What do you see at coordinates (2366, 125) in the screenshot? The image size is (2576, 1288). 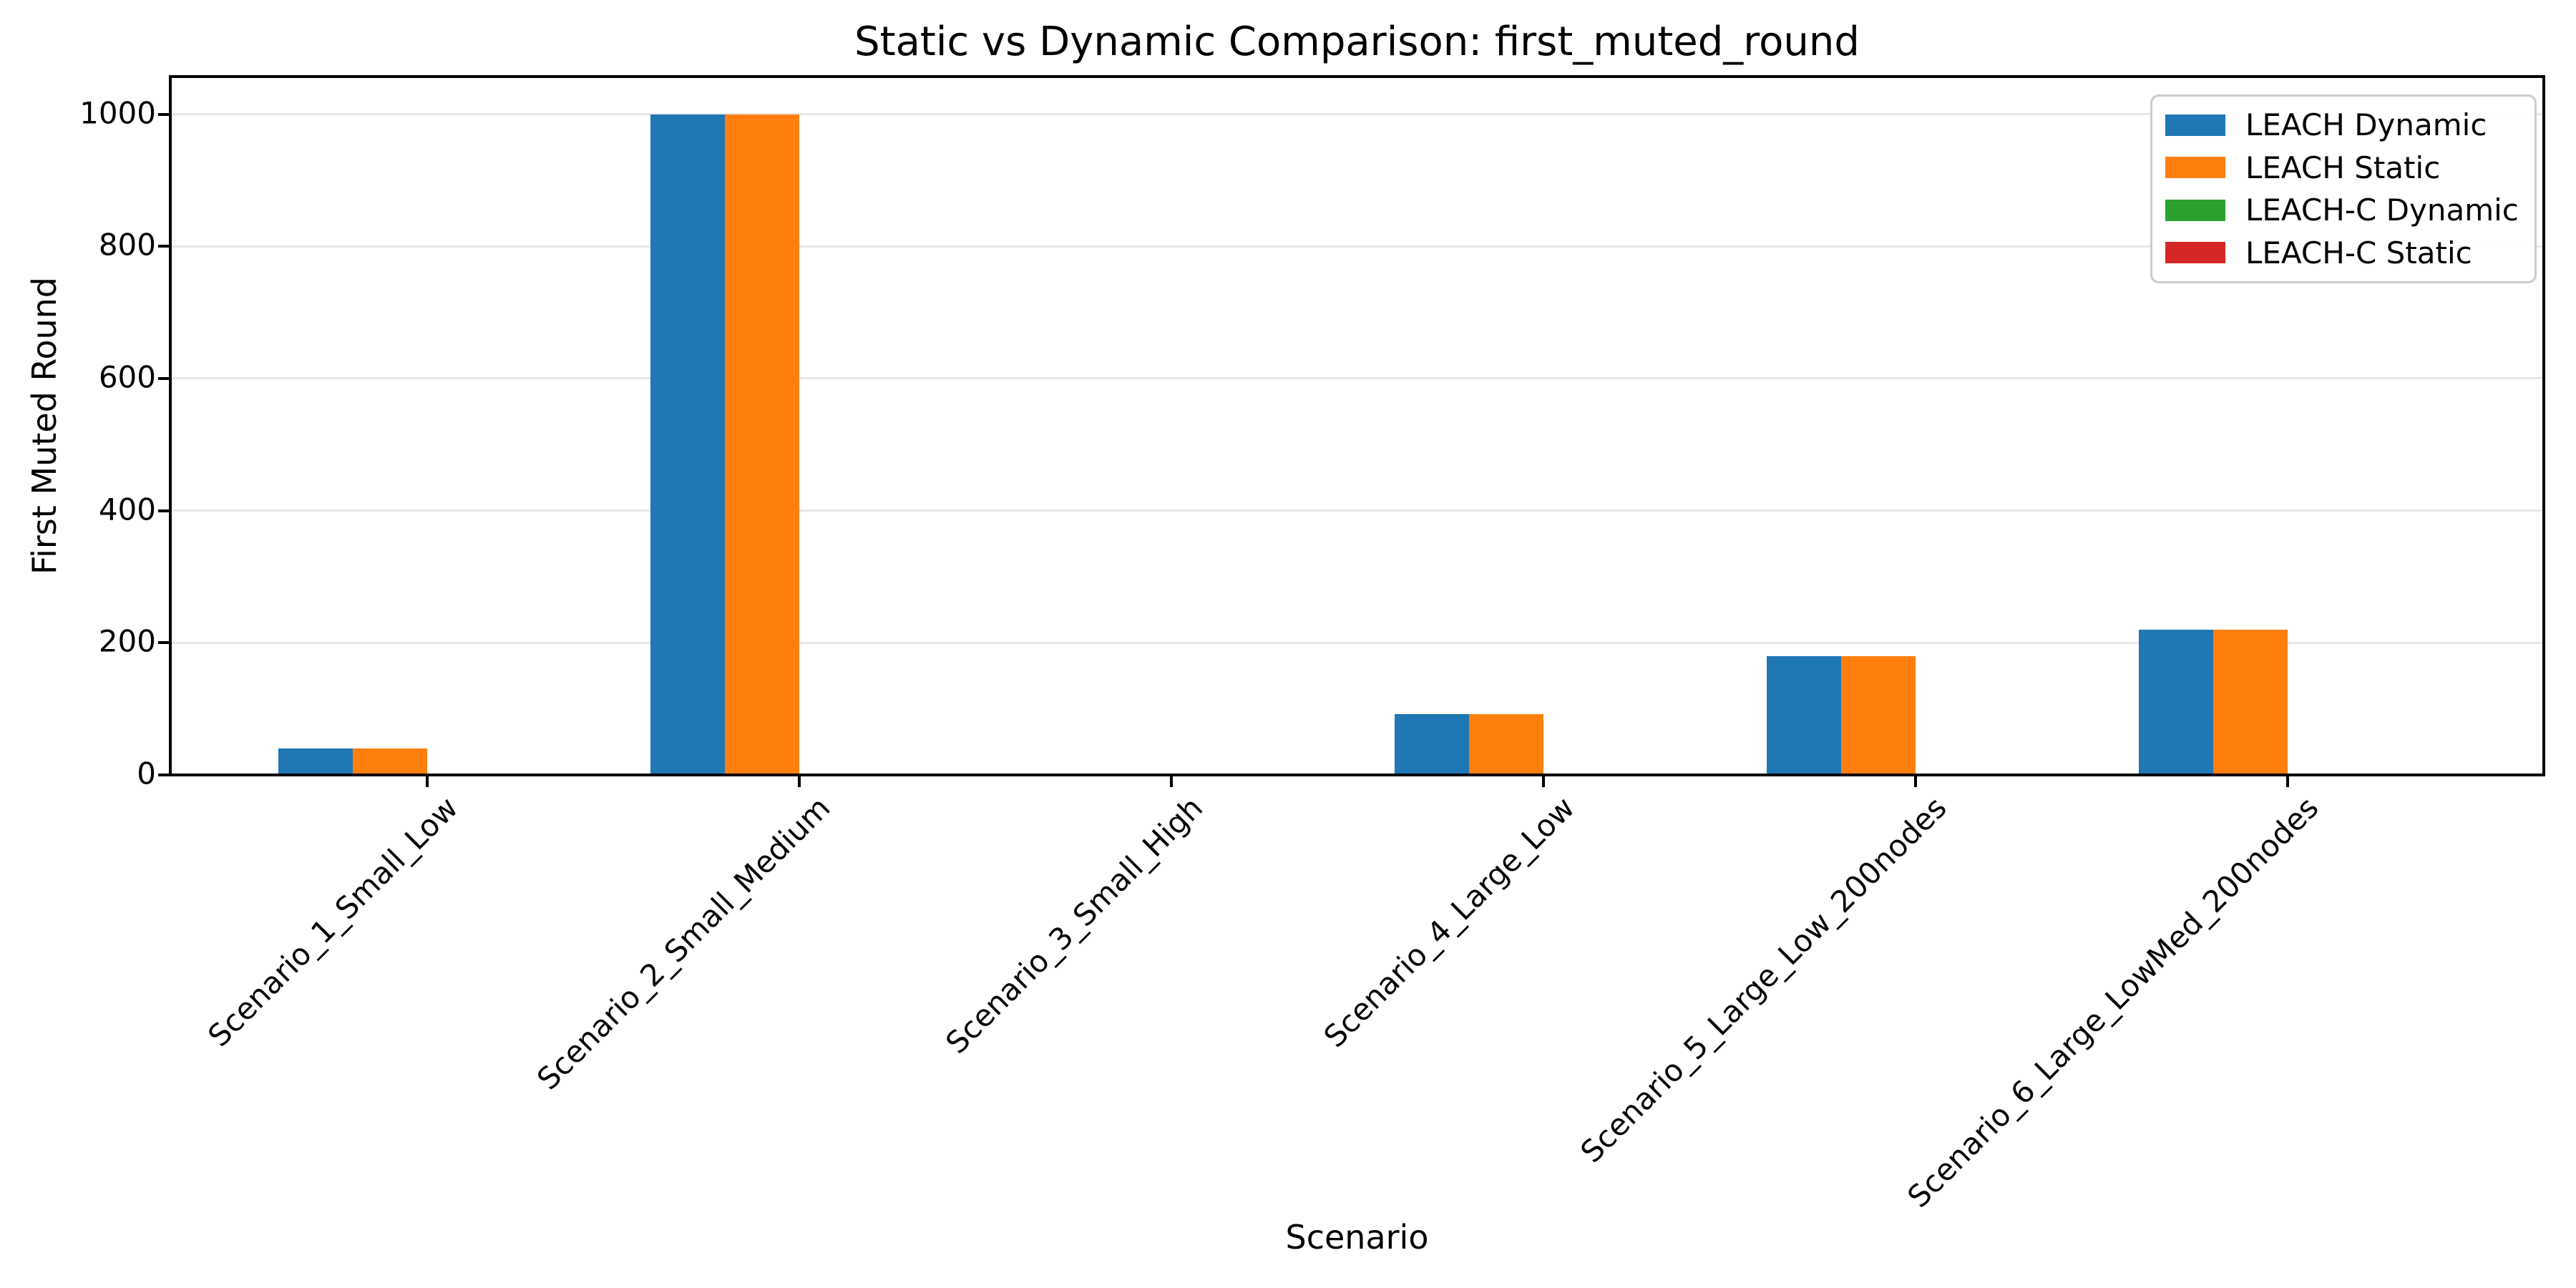 I see `legend-label: LEACH Dynamic` at bounding box center [2366, 125].